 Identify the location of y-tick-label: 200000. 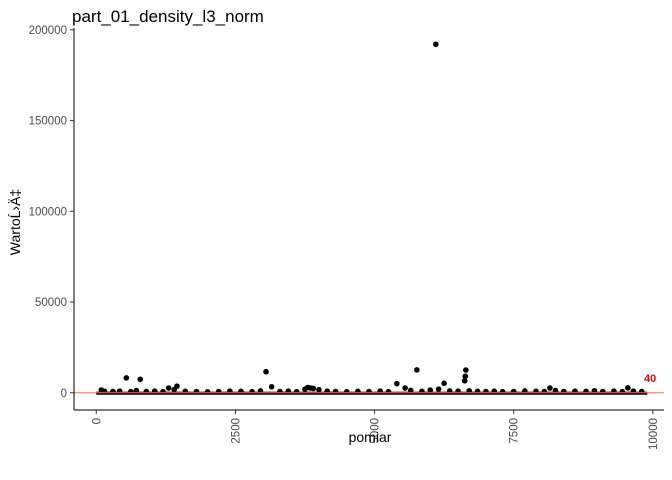
(48, 31).